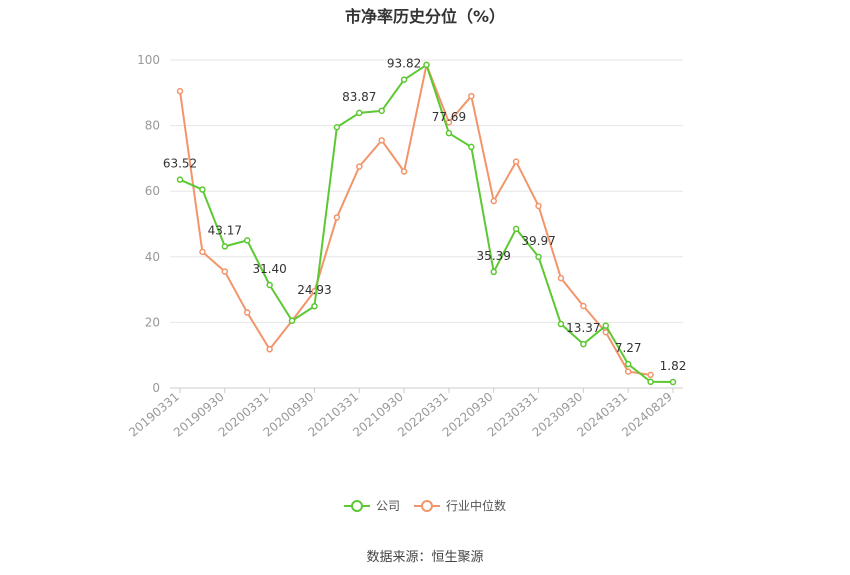  What do you see at coordinates (269, 269) in the screenshot?
I see `data-label: 31.40` at bounding box center [269, 269].